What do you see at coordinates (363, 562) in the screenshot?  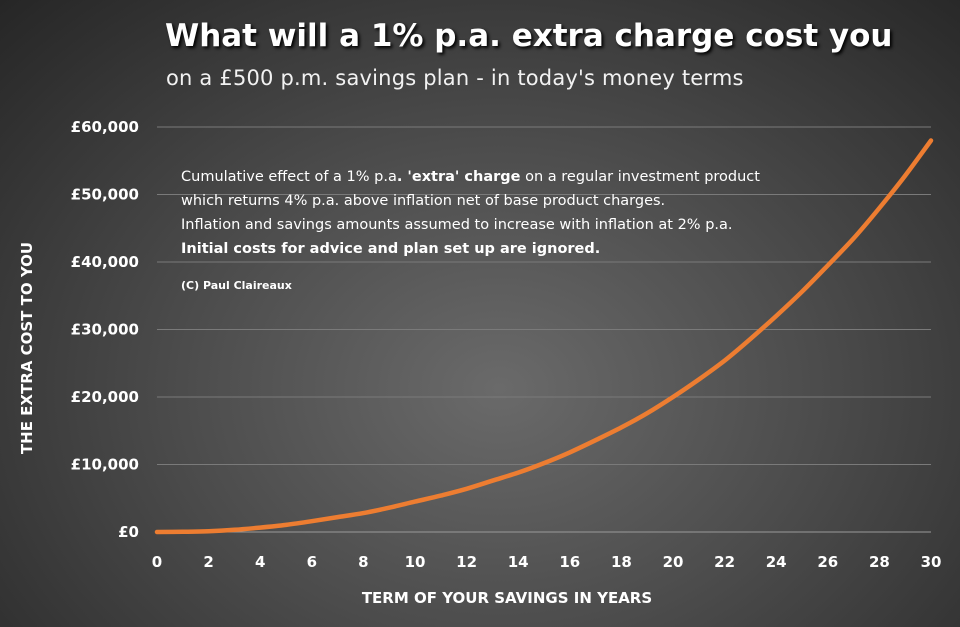 I see `x-tick-label: 8` at bounding box center [363, 562].